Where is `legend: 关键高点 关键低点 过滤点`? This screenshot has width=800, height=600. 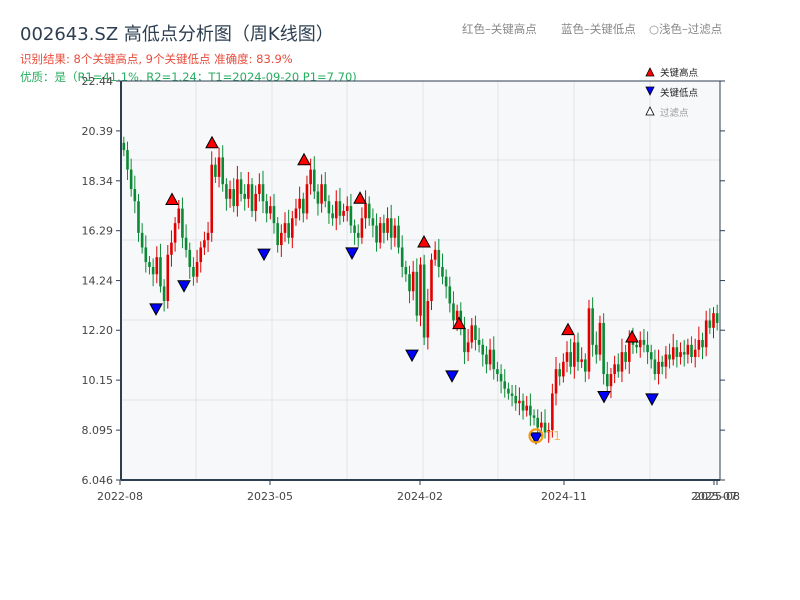 legend: 关键高点 关键低点 过滤点 is located at coordinates (672, 93).